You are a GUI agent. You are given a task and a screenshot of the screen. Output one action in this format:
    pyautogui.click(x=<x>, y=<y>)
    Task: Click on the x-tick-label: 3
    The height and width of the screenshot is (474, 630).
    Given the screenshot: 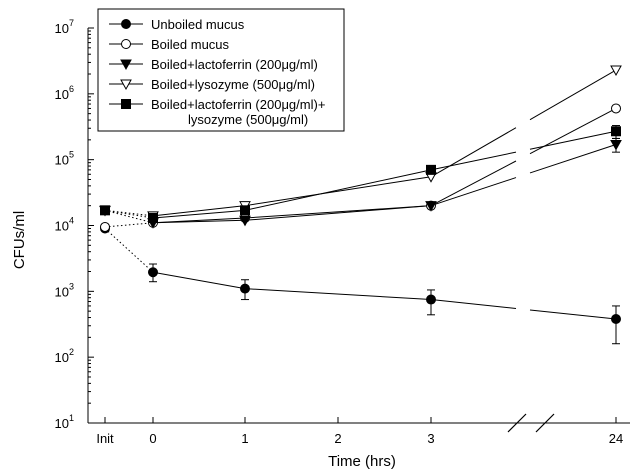 What is the action you would take?
    pyautogui.click(x=430, y=438)
    